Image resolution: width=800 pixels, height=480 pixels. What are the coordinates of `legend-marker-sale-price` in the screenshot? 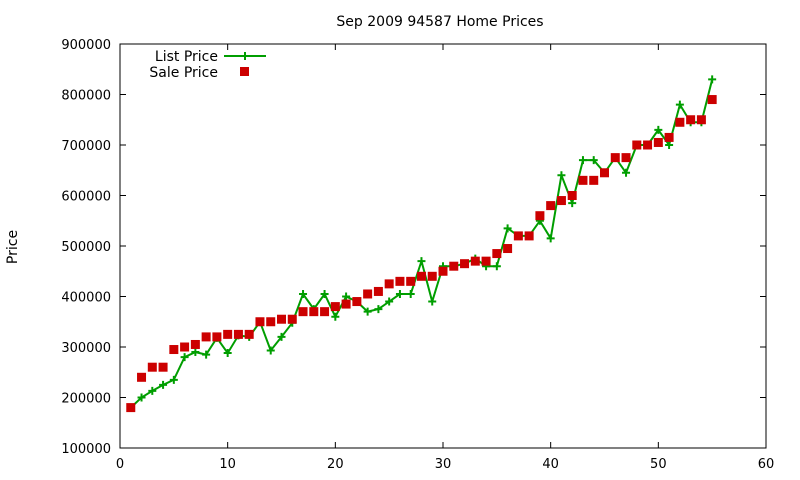 It's located at (244, 71).